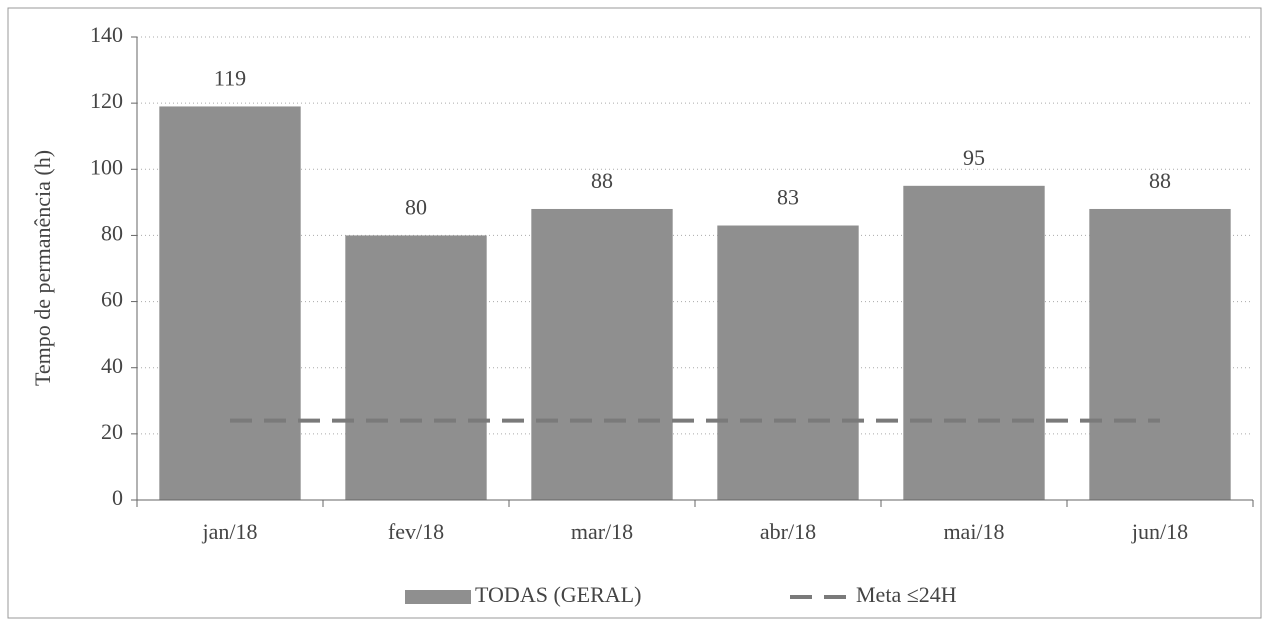  I want to click on y-tick-label: 120, so click(106, 100).